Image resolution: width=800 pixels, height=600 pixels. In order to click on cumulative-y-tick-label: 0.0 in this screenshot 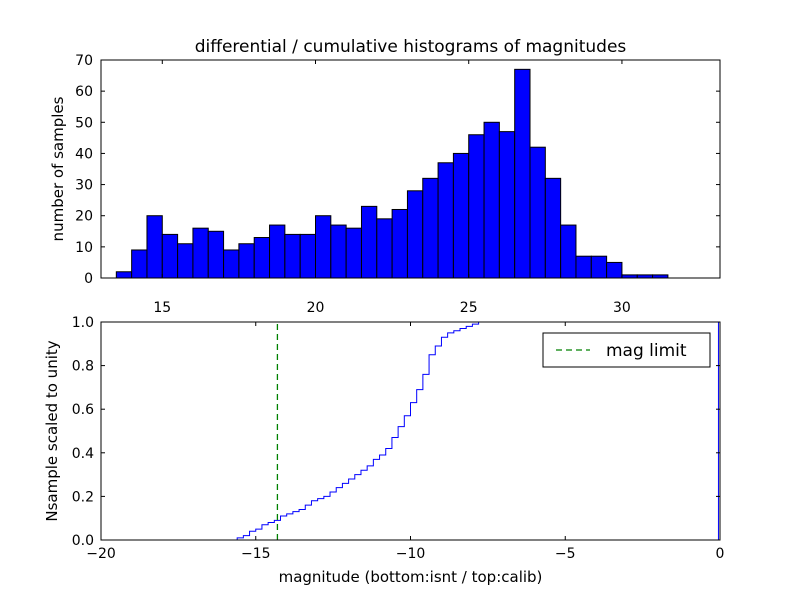, I will do `click(83, 541)`.